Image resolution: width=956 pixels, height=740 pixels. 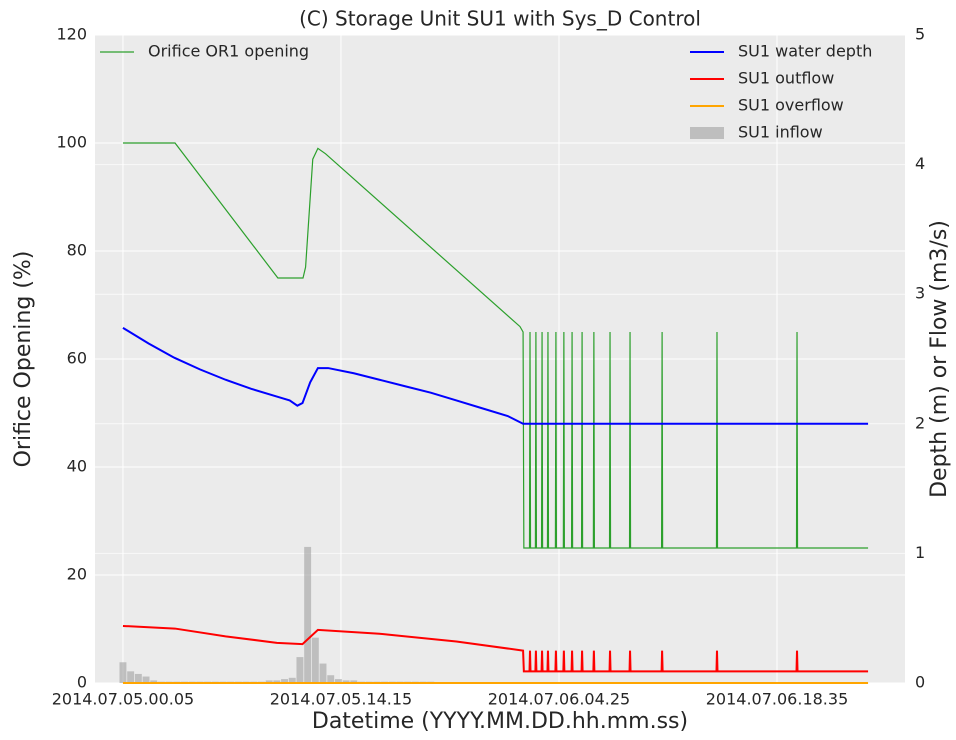 I want to click on y2-tick-label: 4, so click(x=920, y=163).